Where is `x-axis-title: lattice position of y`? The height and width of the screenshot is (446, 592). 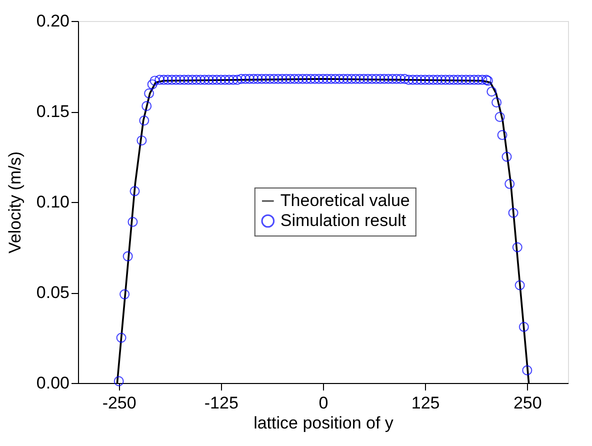
x-axis-title: lattice position of y is located at coordinates (324, 423).